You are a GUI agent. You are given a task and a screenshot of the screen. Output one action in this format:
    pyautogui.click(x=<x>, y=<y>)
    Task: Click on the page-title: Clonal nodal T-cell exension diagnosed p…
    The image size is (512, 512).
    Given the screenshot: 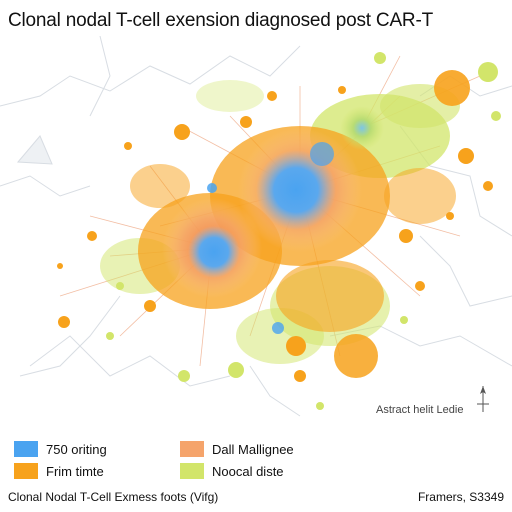 What is the action you would take?
    pyautogui.click(x=220, y=20)
    